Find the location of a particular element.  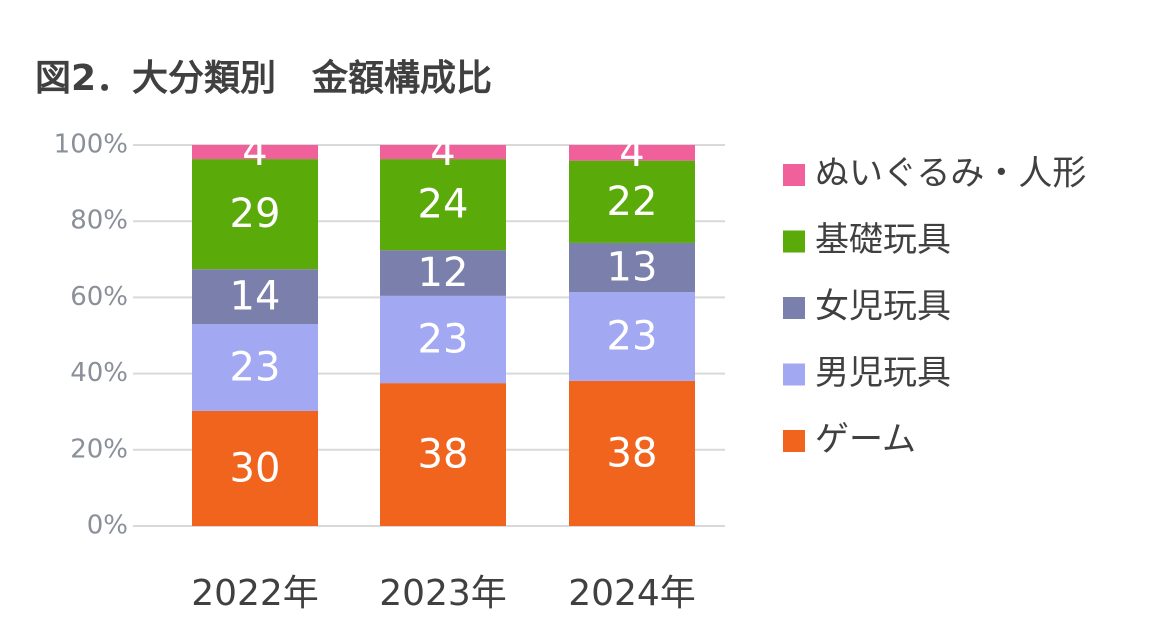

legend-label: ゲーム is located at coordinates (865, 440).